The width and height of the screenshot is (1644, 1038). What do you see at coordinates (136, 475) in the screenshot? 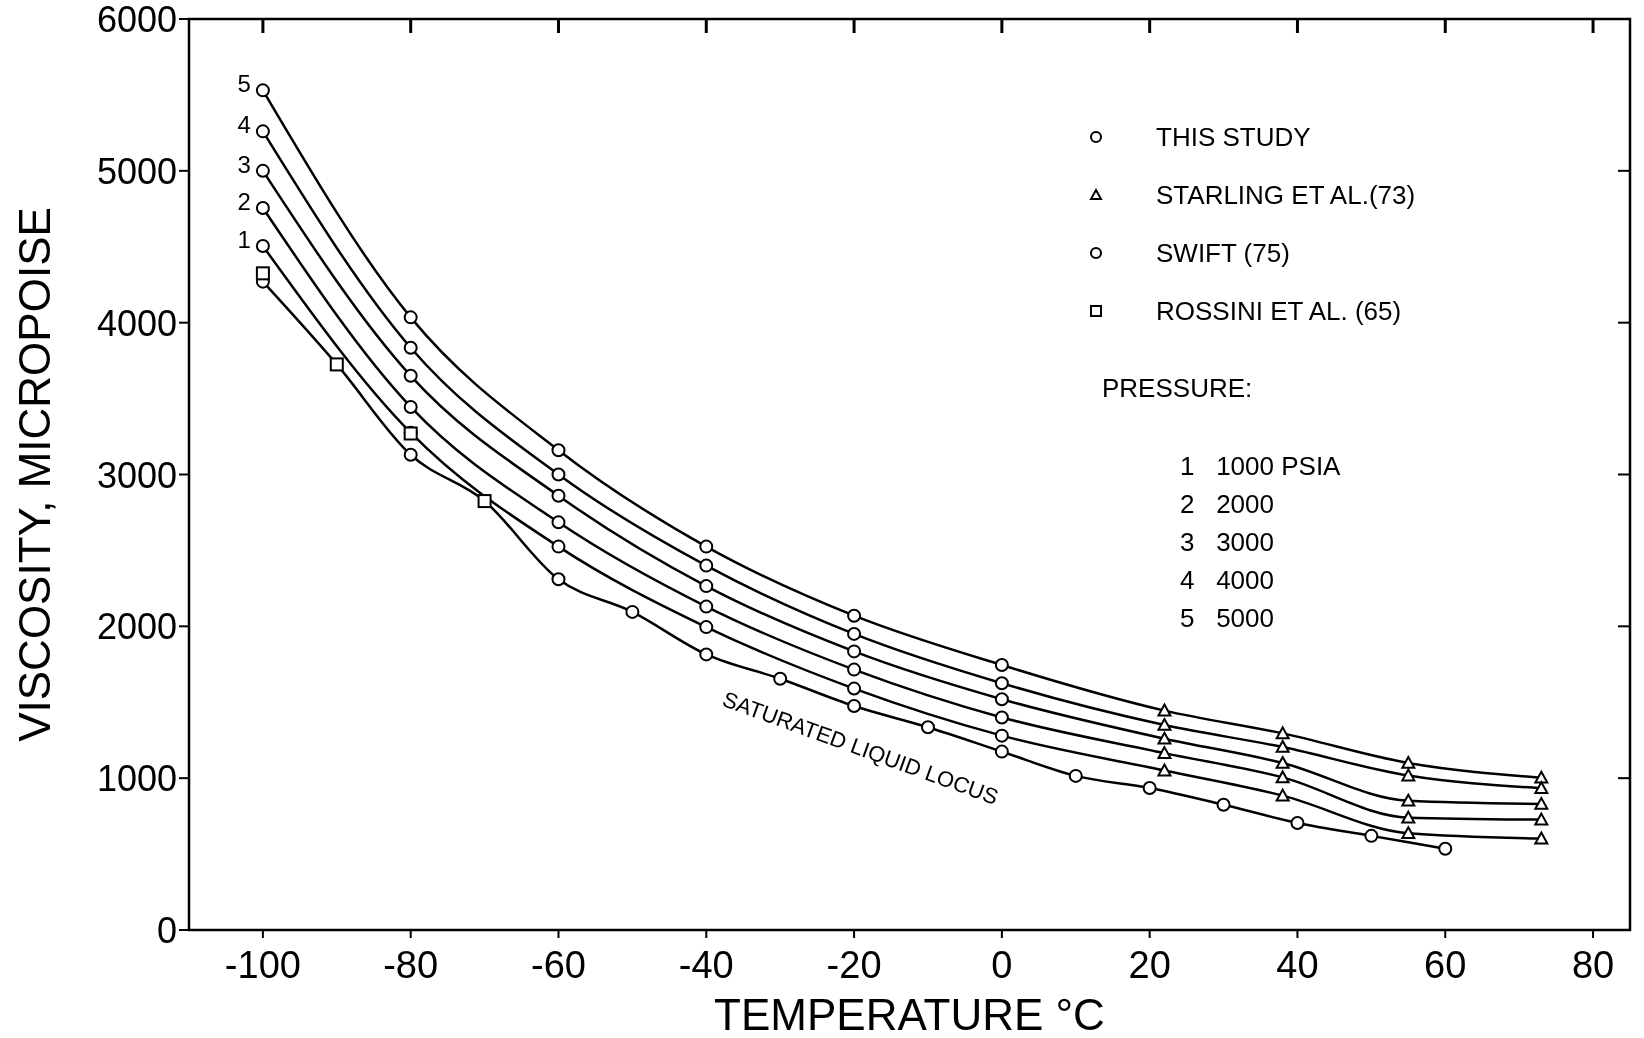
I see `y-tick-label: 3000` at bounding box center [136, 475].